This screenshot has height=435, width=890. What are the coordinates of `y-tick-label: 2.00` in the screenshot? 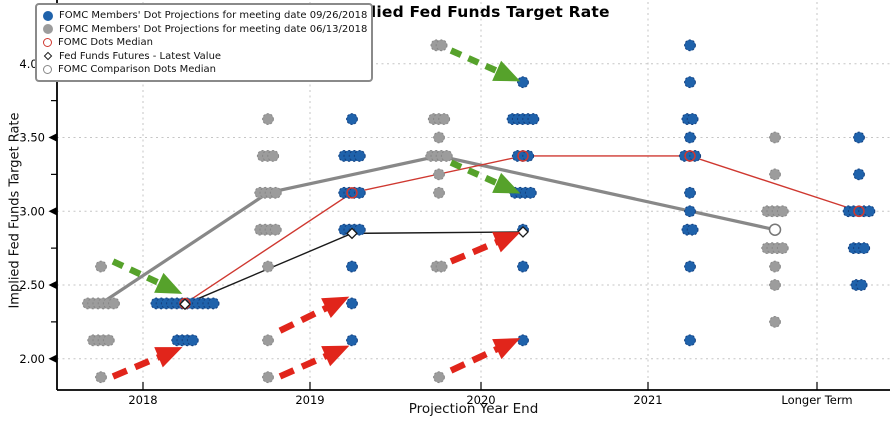 It's located at (32, 359).